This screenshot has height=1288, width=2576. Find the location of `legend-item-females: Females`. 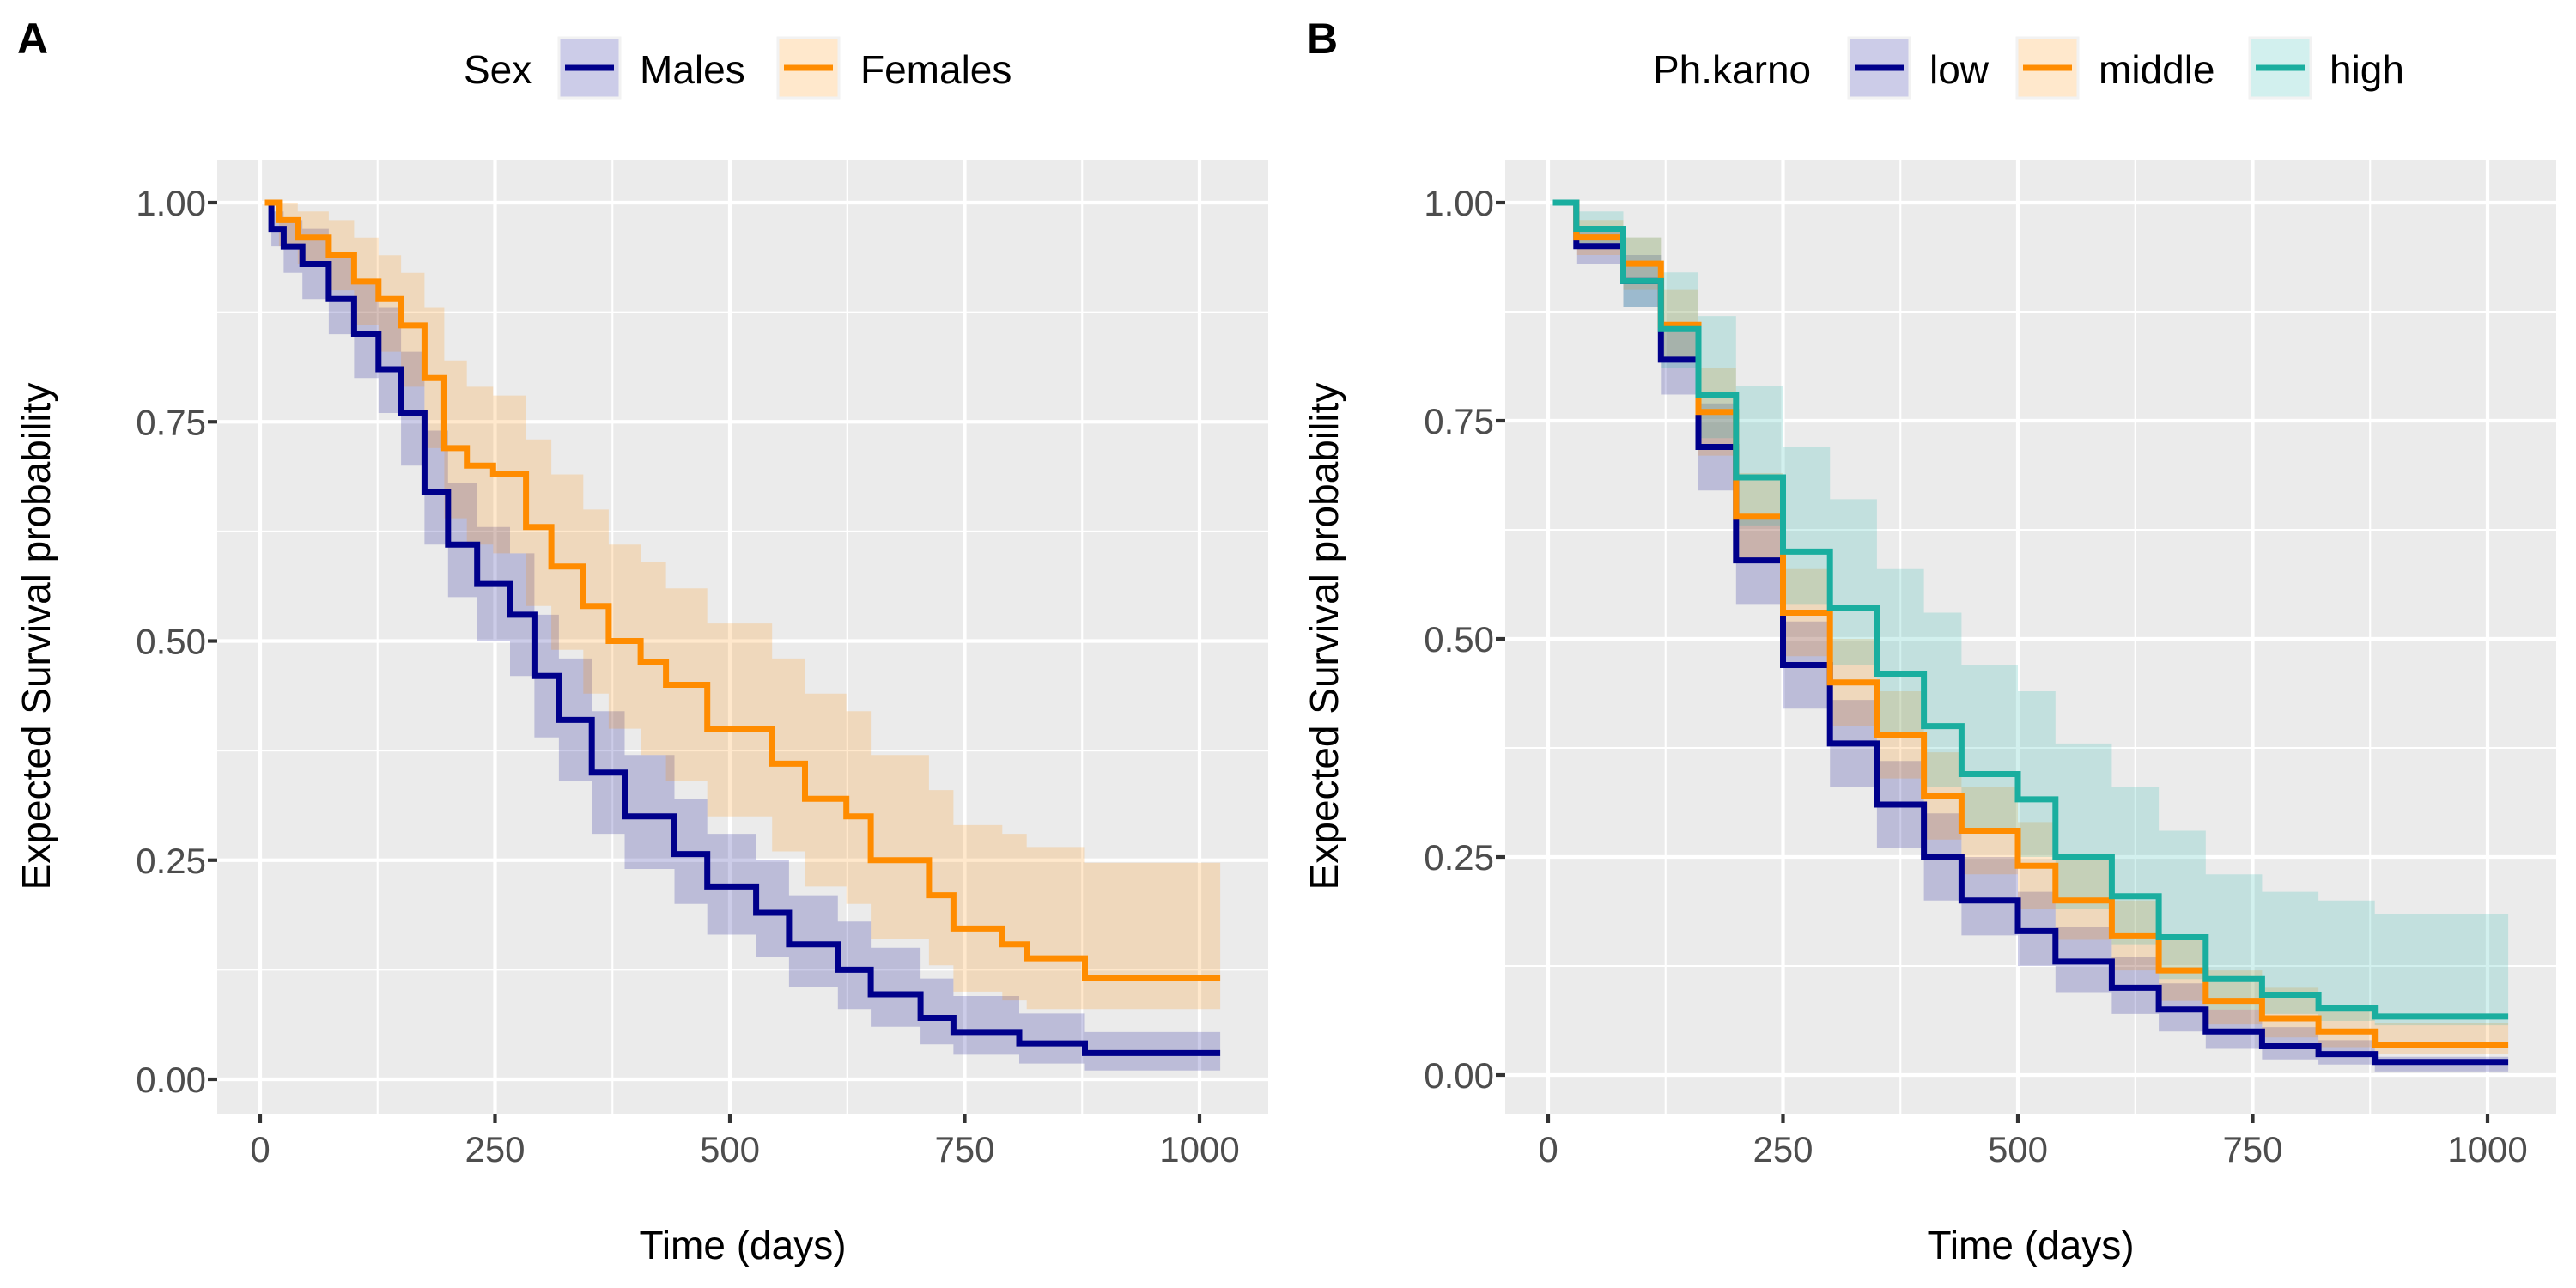

legend-item-females: Females is located at coordinates (894, 68).